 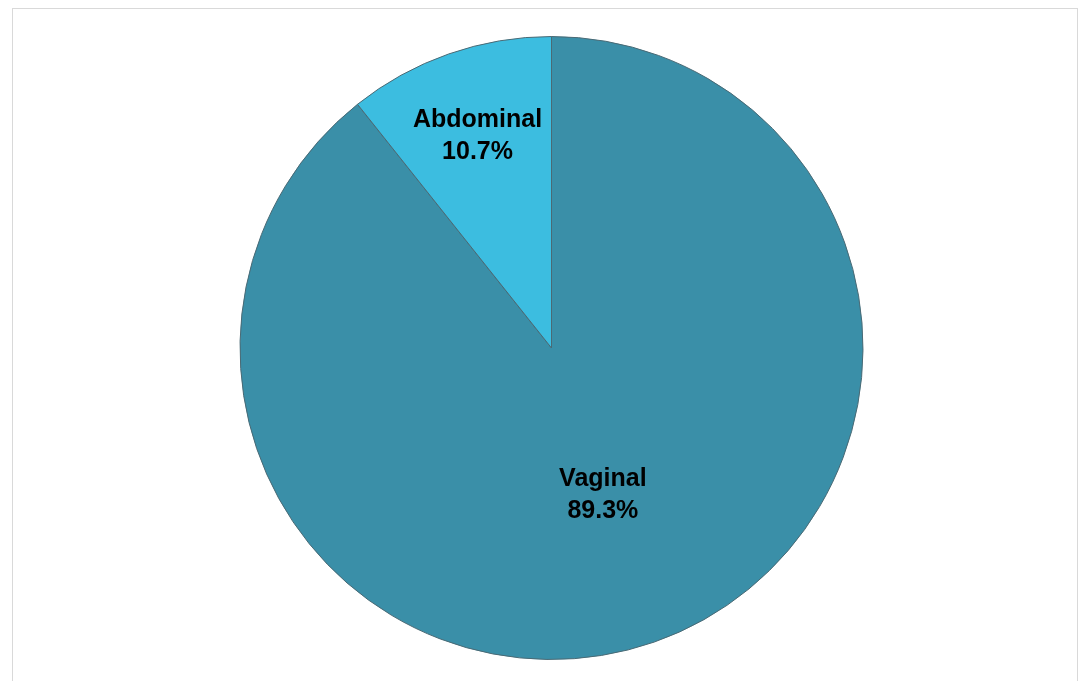 I want to click on data-label: 89.3%, so click(x=603, y=508).